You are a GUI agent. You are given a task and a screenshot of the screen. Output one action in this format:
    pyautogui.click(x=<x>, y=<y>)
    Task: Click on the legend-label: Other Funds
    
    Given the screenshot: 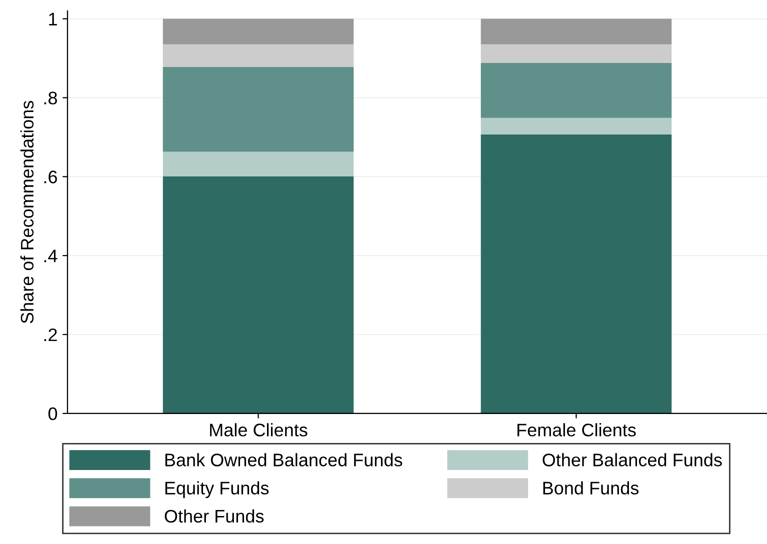 What is the action you would take?
    pyautogui.click(x=214, y=516)
    